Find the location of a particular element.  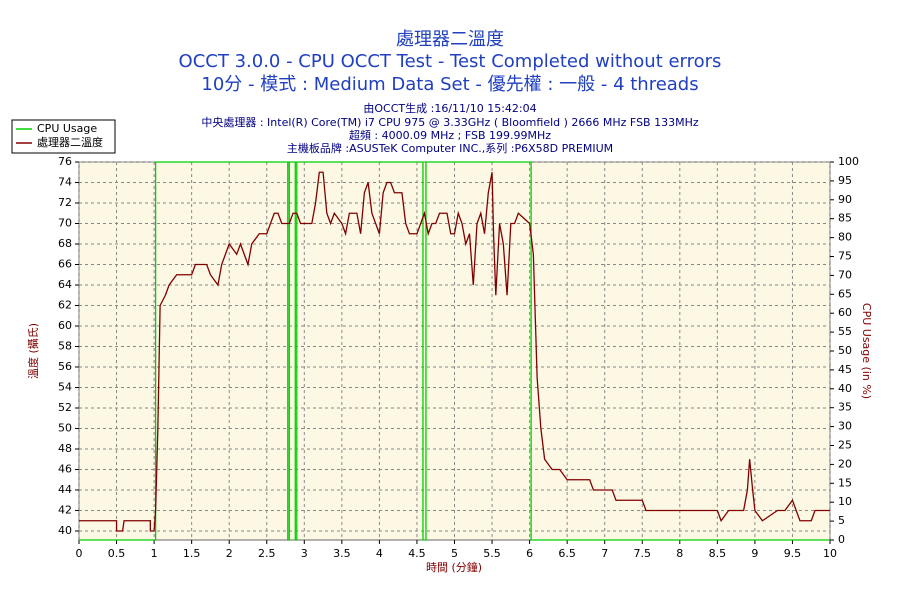

x-tick-label: 7 is located at coordinates (604, 553).